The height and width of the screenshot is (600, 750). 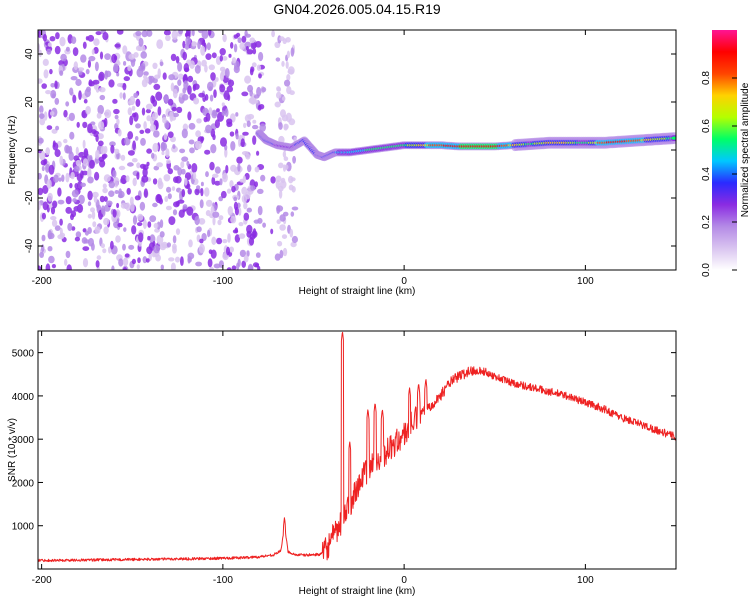 What do you see at coordinates (168, 150) in the screenshot?
I see `spectrogram-noise-speckle` at bounding box center [168, 150].